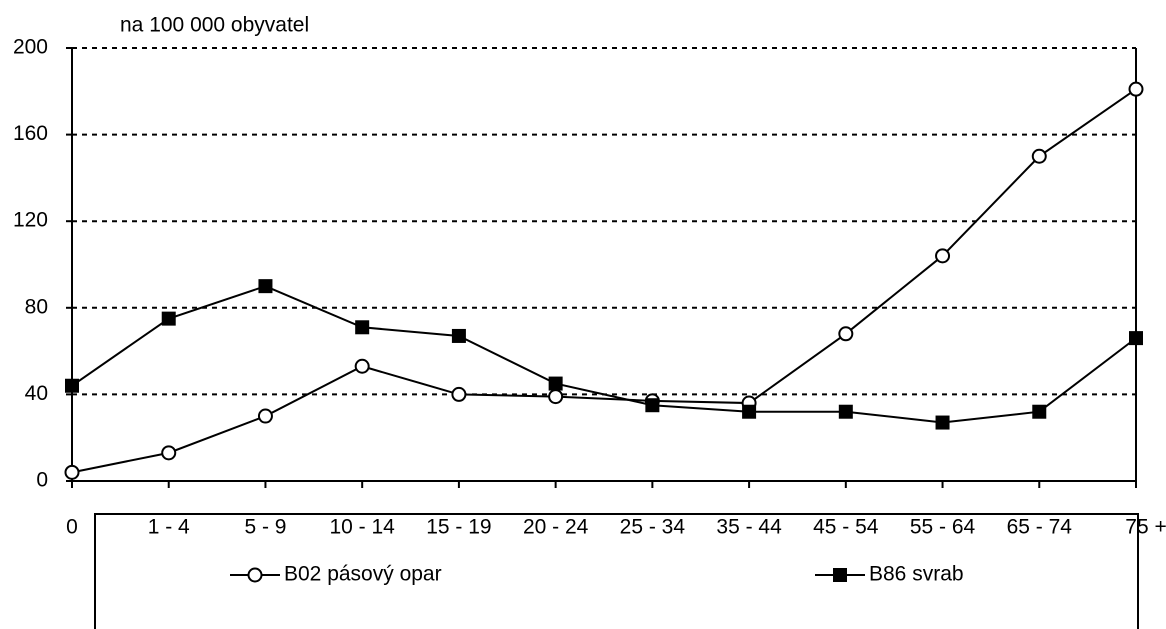  Describe the element at coordinates (1145, 527) in the screenshot. I see `x-tick-label: 75 +` at that location.